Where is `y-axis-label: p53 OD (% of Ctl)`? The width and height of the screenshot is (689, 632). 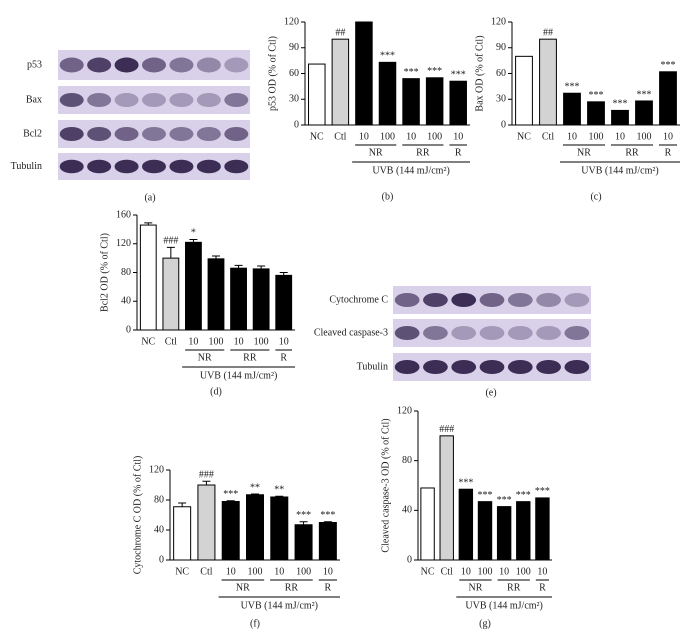 y-axis-label: p53 OD (% of Ctl) is located at coordinates (272, 73).